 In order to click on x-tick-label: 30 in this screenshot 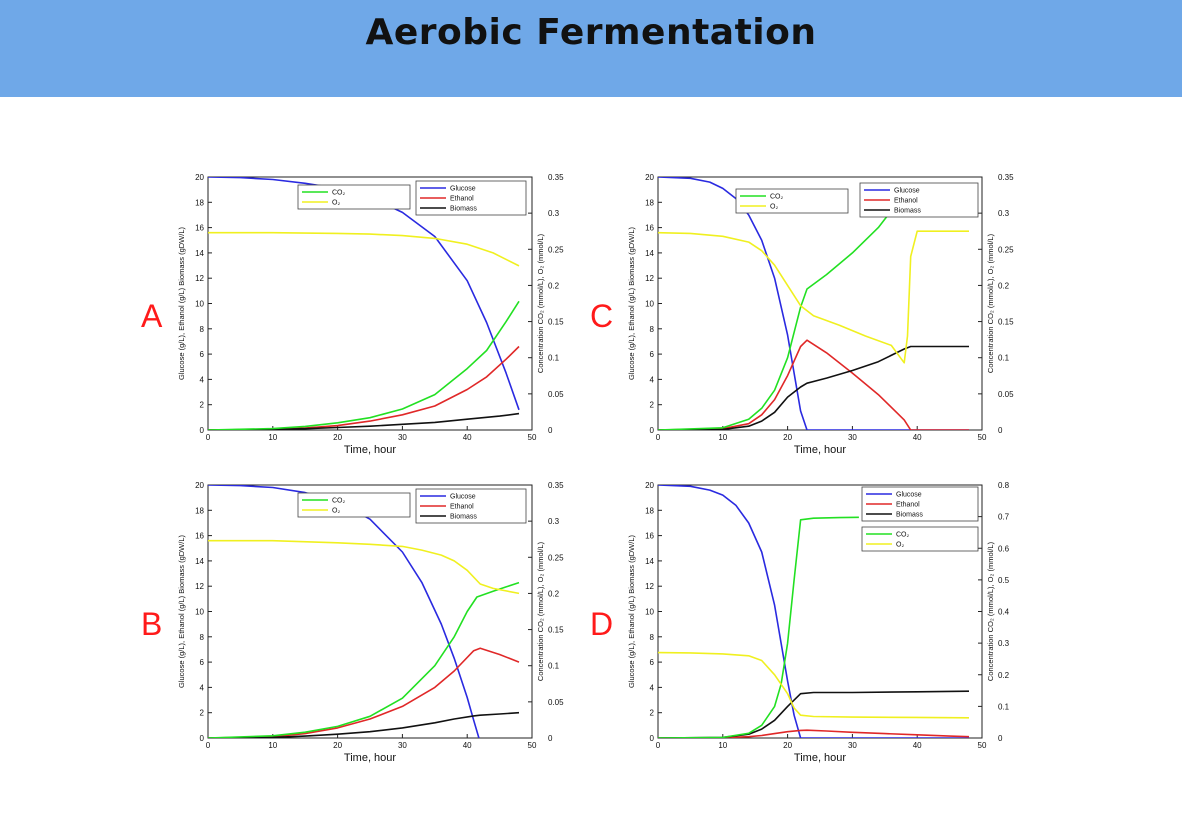, I will do `click(402, 745)`.